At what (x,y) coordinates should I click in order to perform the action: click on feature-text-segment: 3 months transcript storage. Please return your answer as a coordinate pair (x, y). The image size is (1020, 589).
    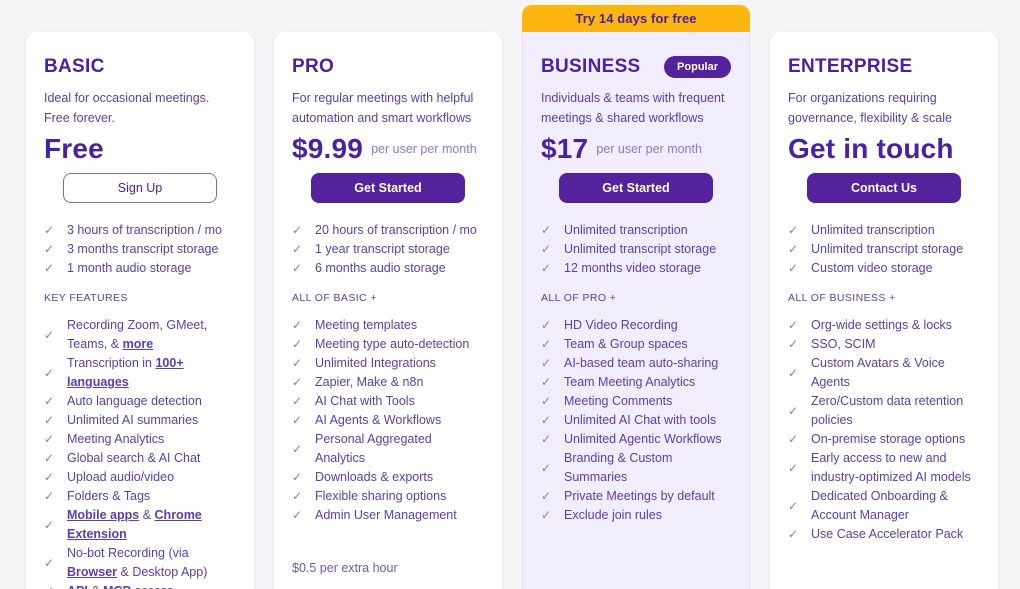
    Looking at the image, I should click on (143, 249).